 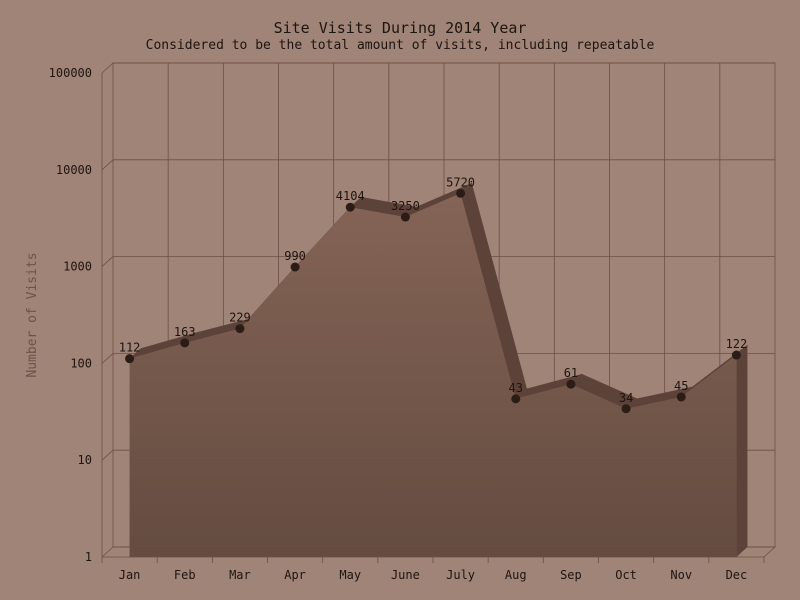 What do you see at coordinates (460, 182) in the screenshot?
I see `data-label: 5720` at bounding box center [460, 182].